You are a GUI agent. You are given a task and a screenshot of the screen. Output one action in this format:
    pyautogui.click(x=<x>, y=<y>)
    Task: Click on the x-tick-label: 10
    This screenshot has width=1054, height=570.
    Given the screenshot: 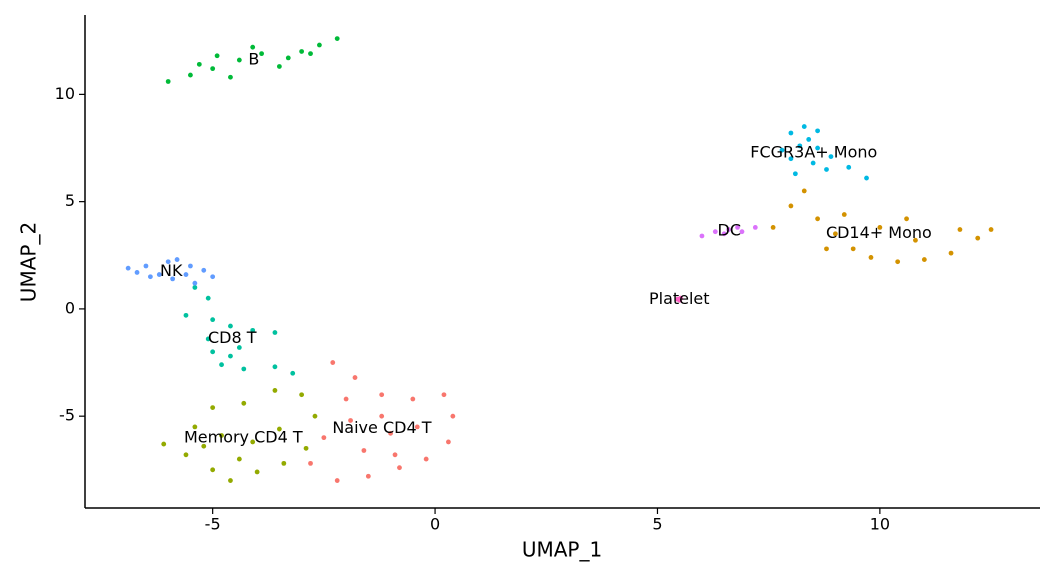 What is the action you would take?
    pyautogui.click(x=880, y=524)
    